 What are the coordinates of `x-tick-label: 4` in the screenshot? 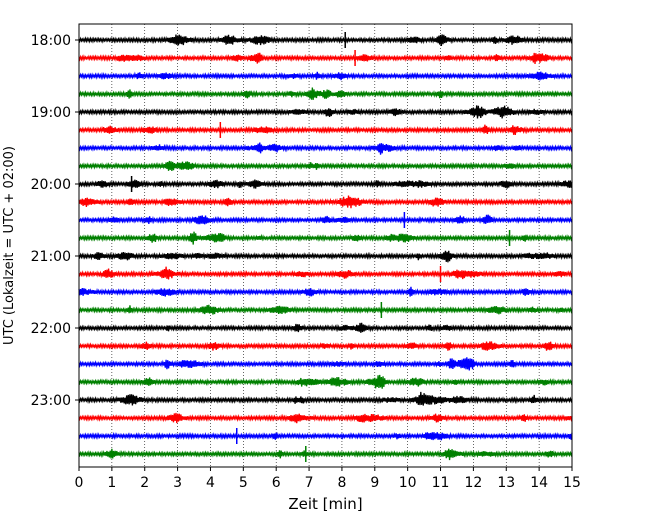 It's located at (210, 483).